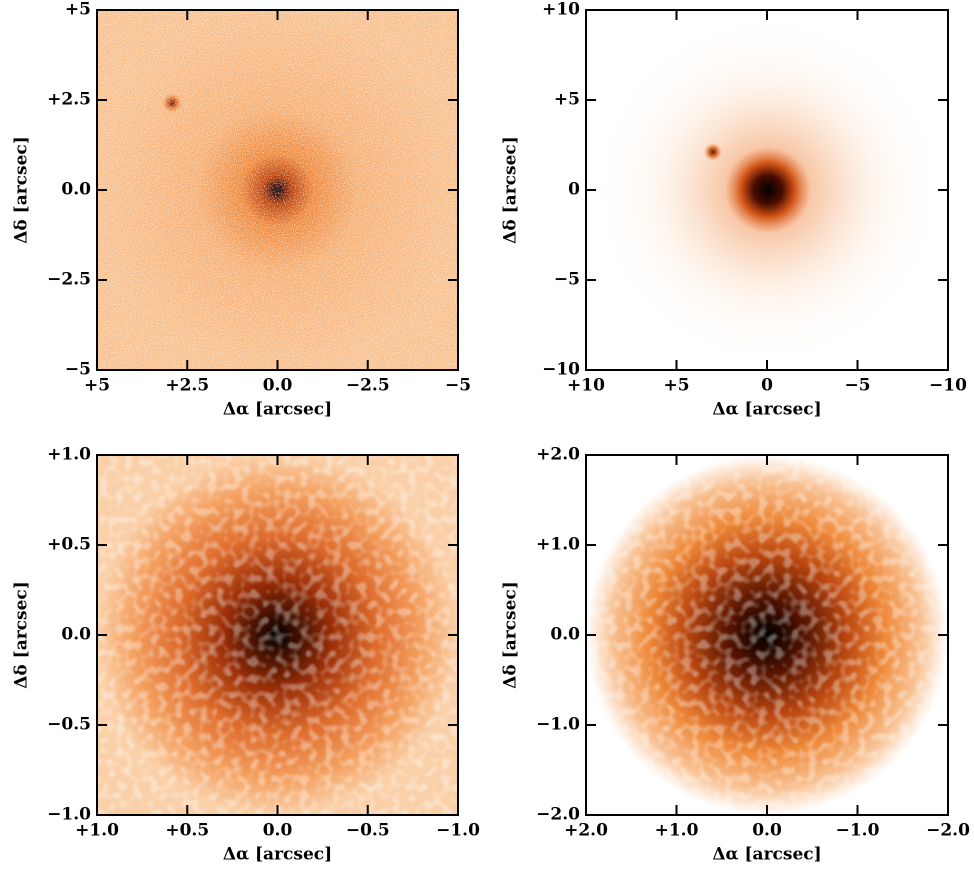 This screenshot has width=974, height=874. Describe the element at coordinates (368, 831) in the screenshot. I see `x-tick-label: −0.5` at that location.